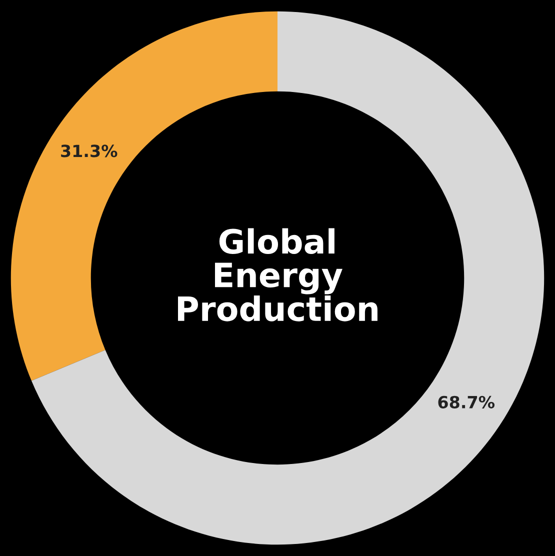 The image size is (555, 556). What do you see at coordinates (89, 151) in the screenshot?
I see `data-label: 31.3%` at bounding box center [89, 151].